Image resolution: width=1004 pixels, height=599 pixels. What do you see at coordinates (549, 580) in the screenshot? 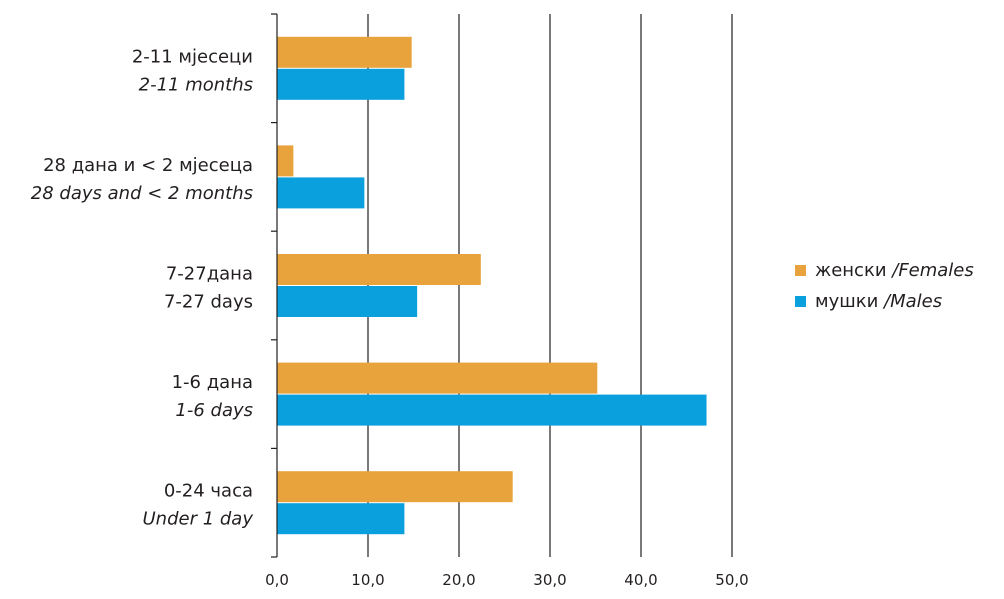
I see `x-tick-label: 30,0` at bounding box center [549, 580].